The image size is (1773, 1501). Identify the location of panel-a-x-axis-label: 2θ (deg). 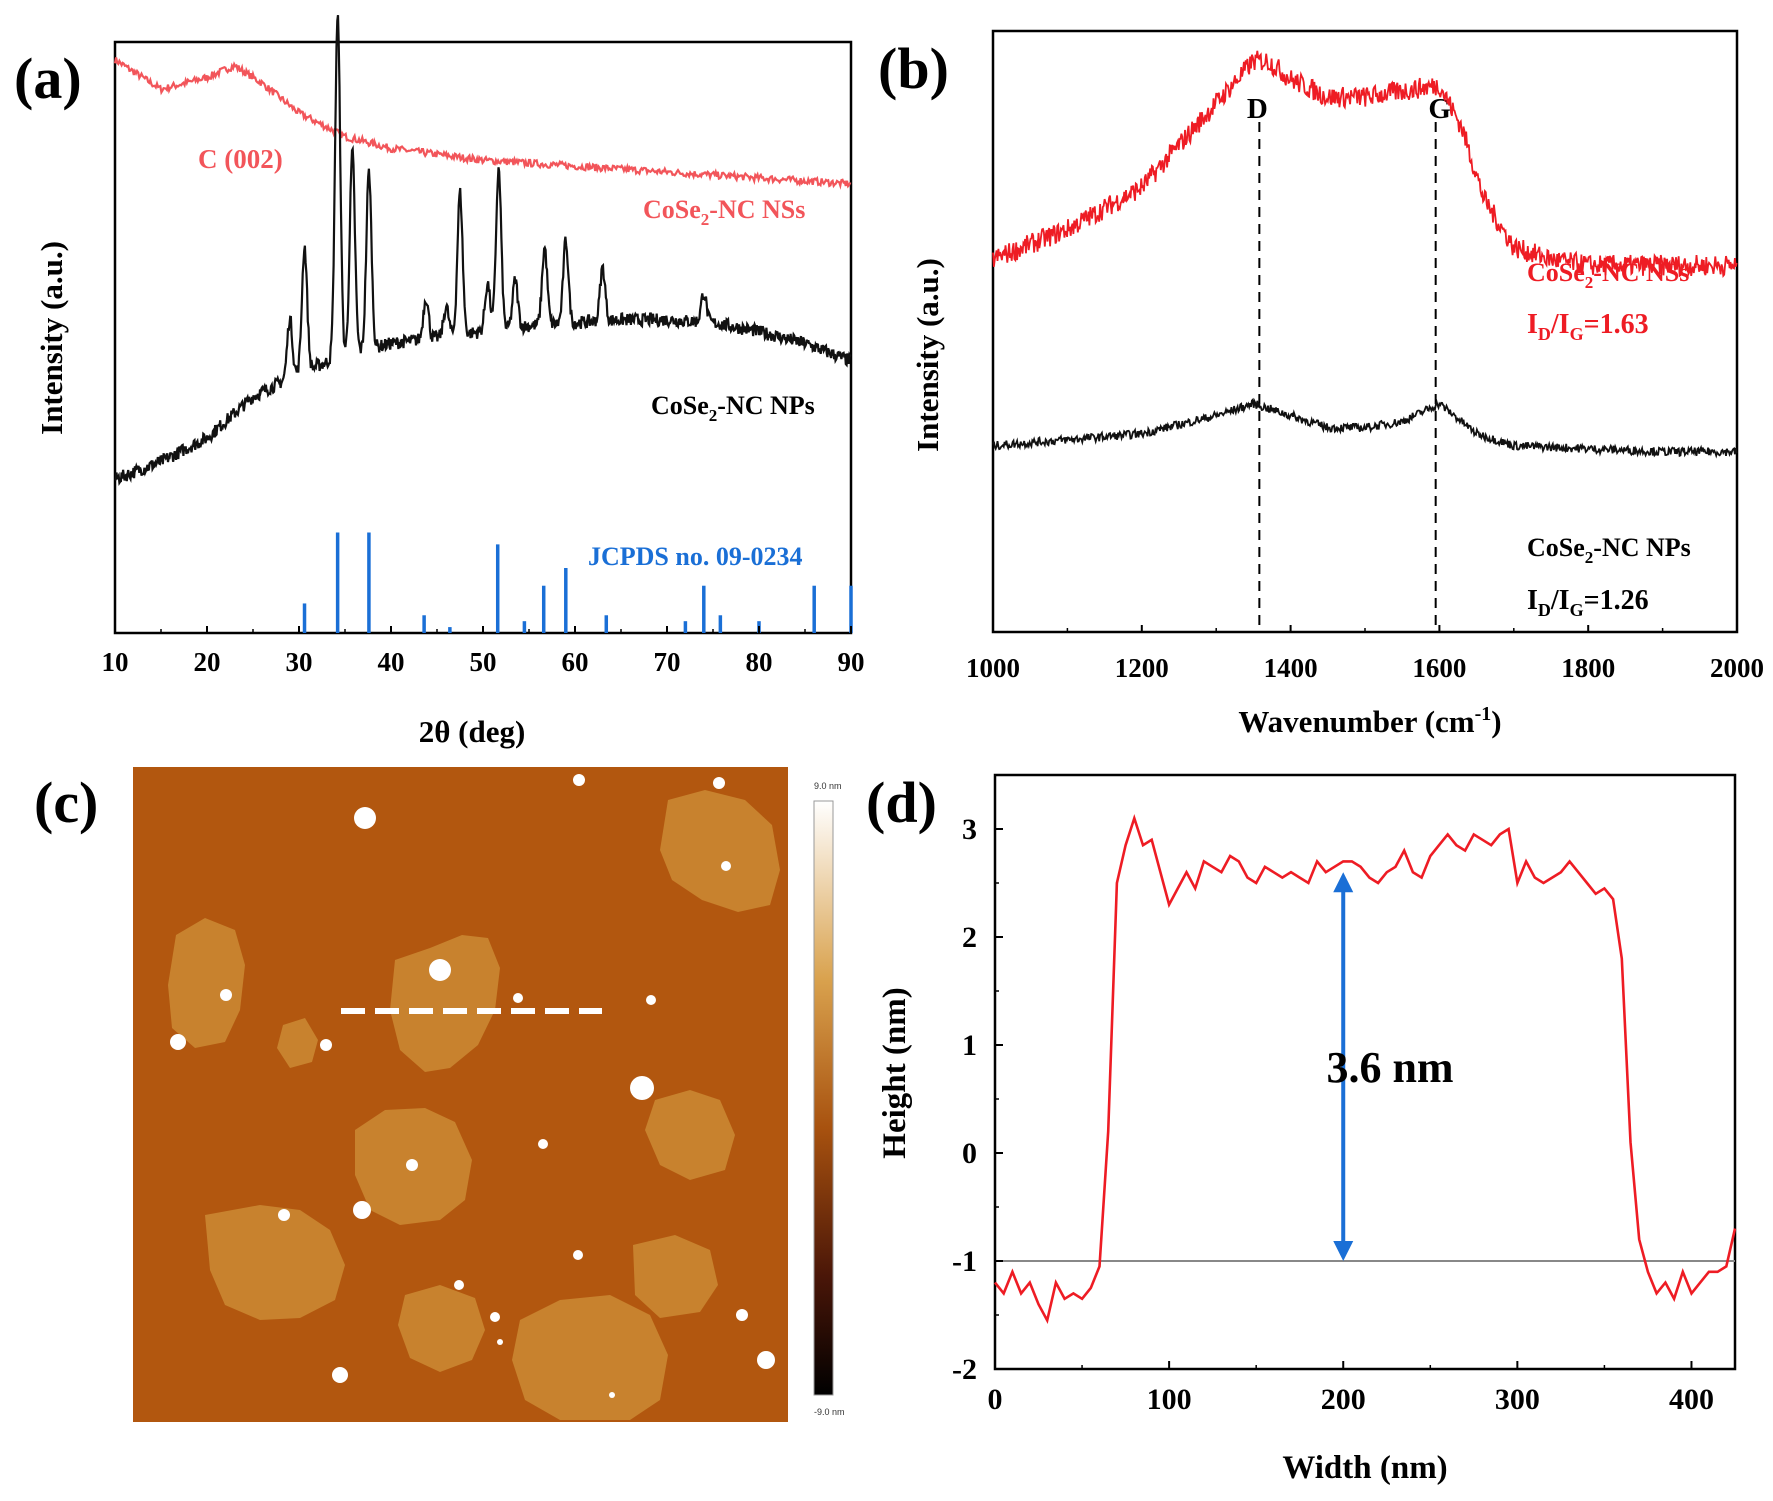
(472, 731).